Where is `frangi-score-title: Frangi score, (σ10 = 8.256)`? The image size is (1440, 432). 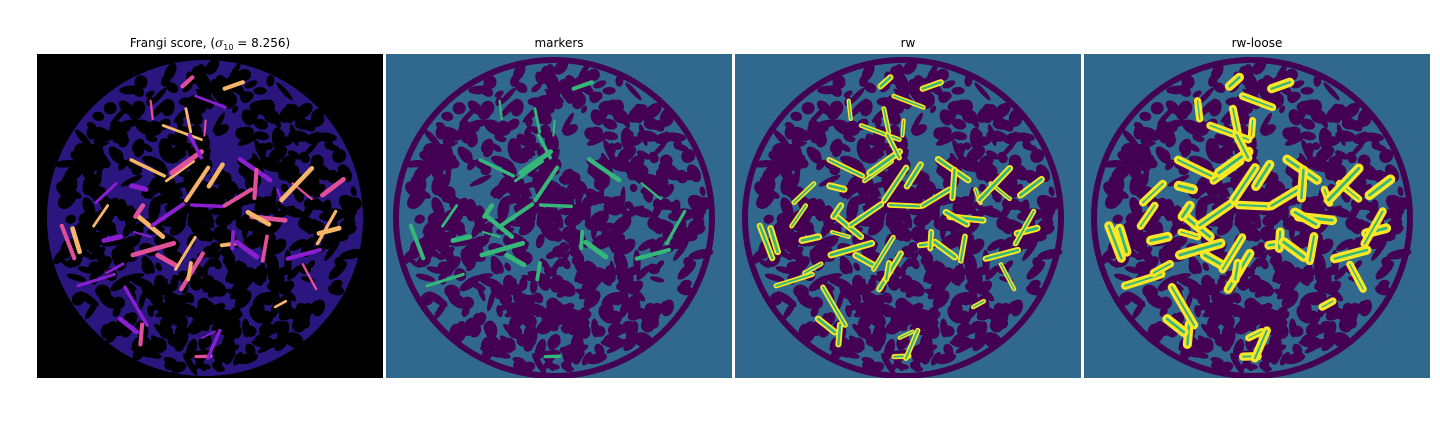 frangi-score-title: Frangi score, (σ10 = 8.256) is located at coordinates (210, 44).